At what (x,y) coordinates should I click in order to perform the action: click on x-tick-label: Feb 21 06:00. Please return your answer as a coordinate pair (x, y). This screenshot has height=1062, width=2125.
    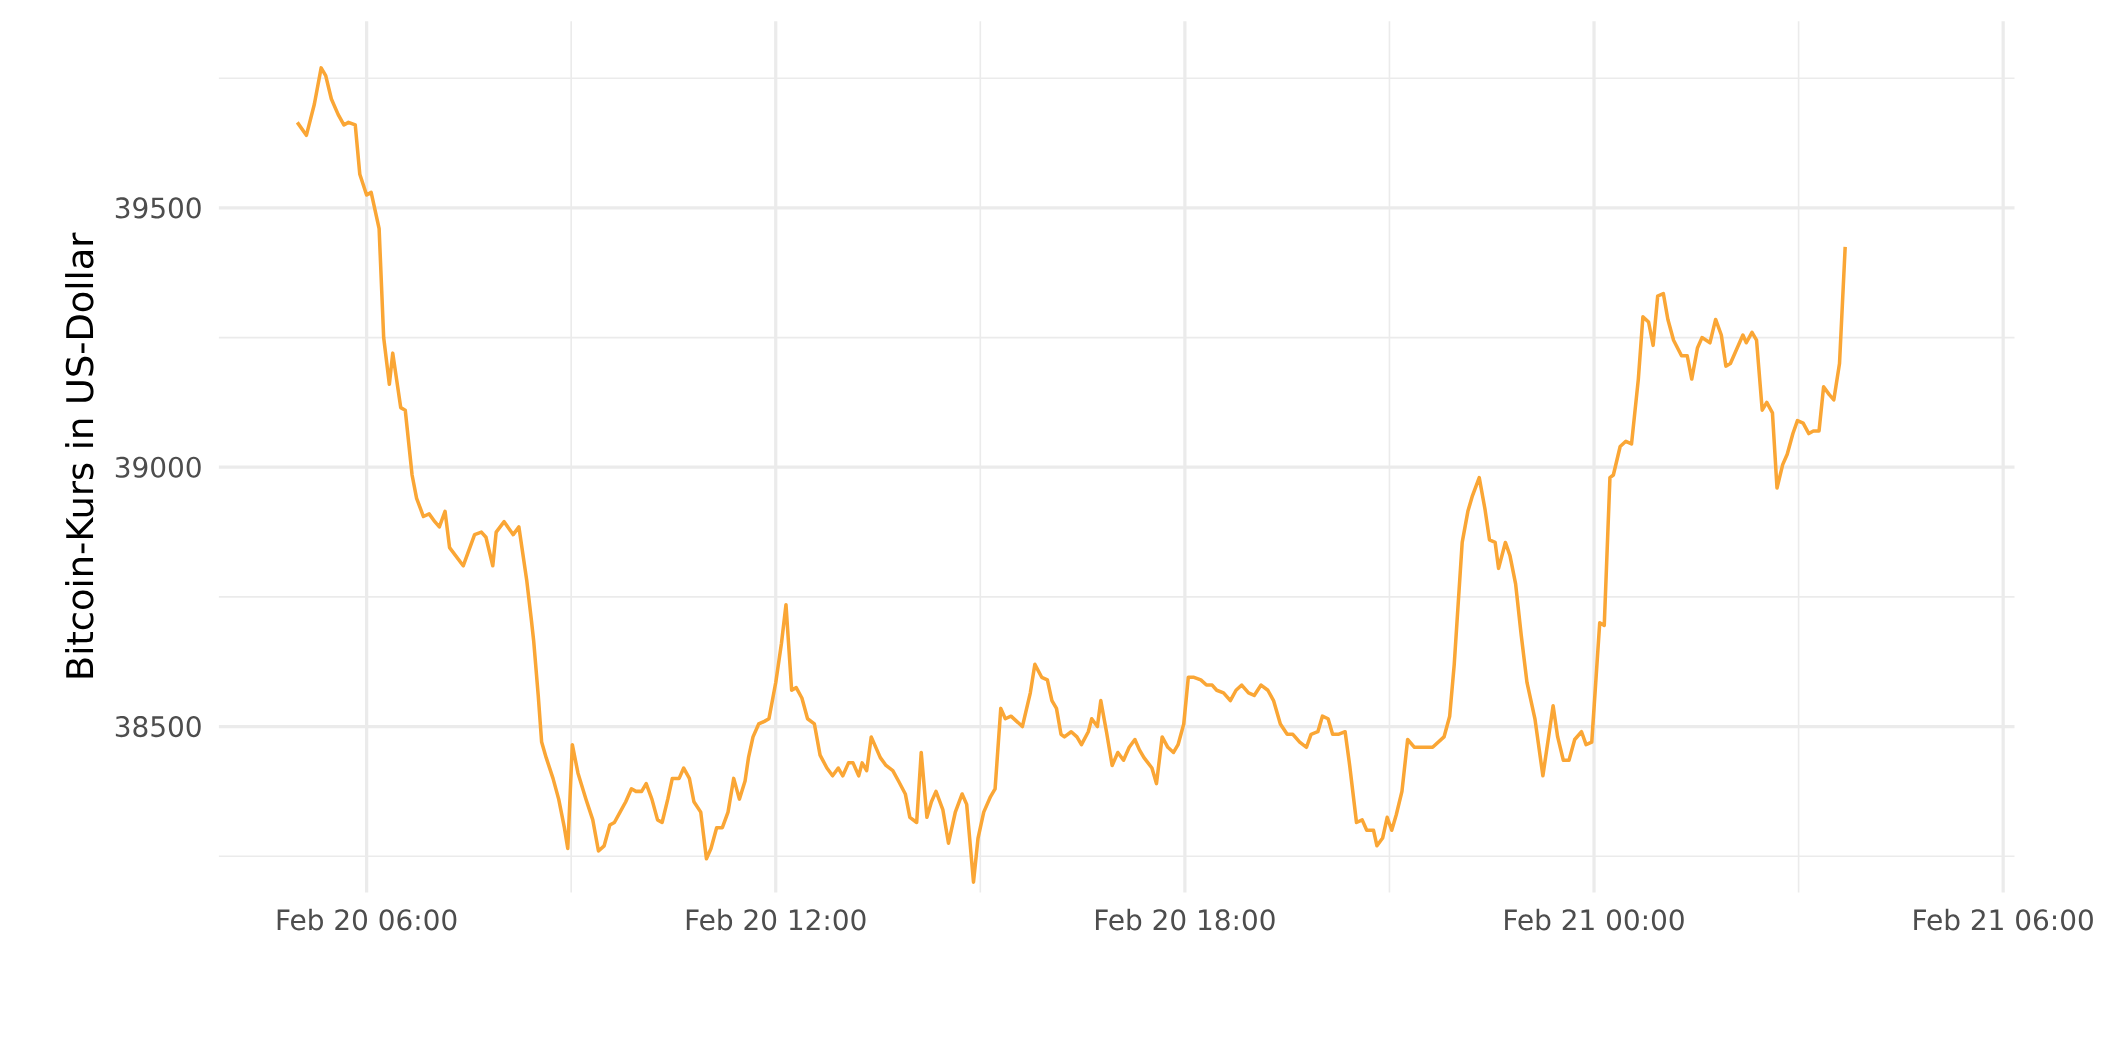
    Looking at the image, I should click on (2003, 919).